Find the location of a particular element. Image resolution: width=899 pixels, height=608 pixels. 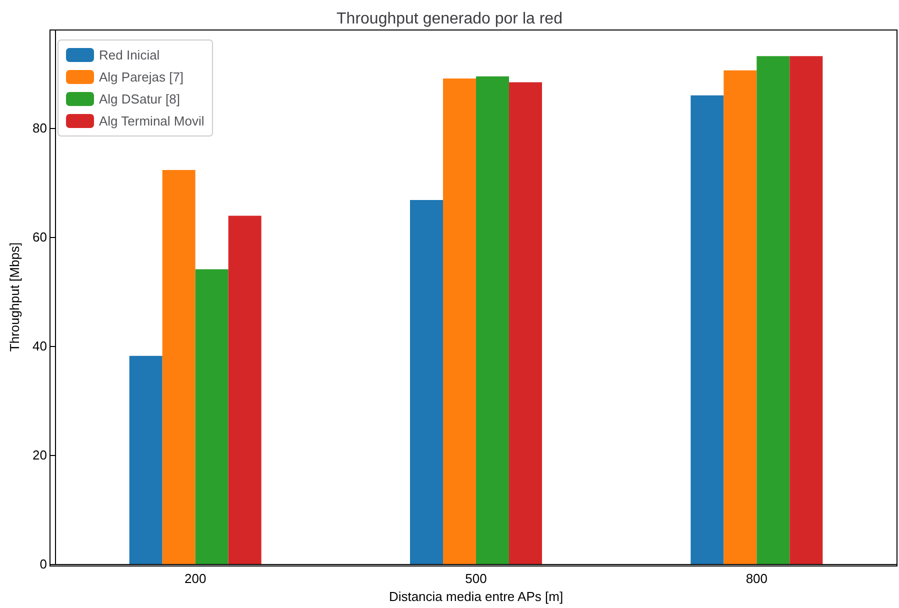

y-tick-label: 20 is located at coordinates (39, 455).